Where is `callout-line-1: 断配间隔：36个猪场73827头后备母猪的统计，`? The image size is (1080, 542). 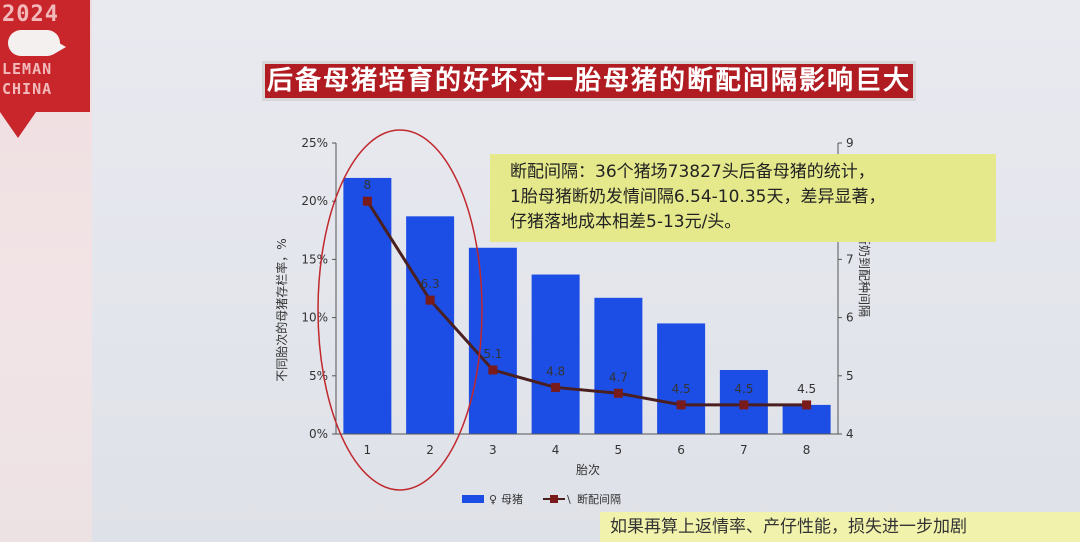 callout-line-1: 断配间隔：36个猪场73827头后备母猪的统计， is located at coordinates (692, 172).